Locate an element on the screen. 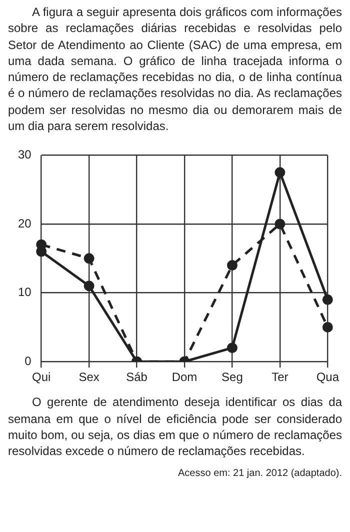  text: Acesso em: 21 jan. 2012 (adaptado). is located at coordinates (259, 473).